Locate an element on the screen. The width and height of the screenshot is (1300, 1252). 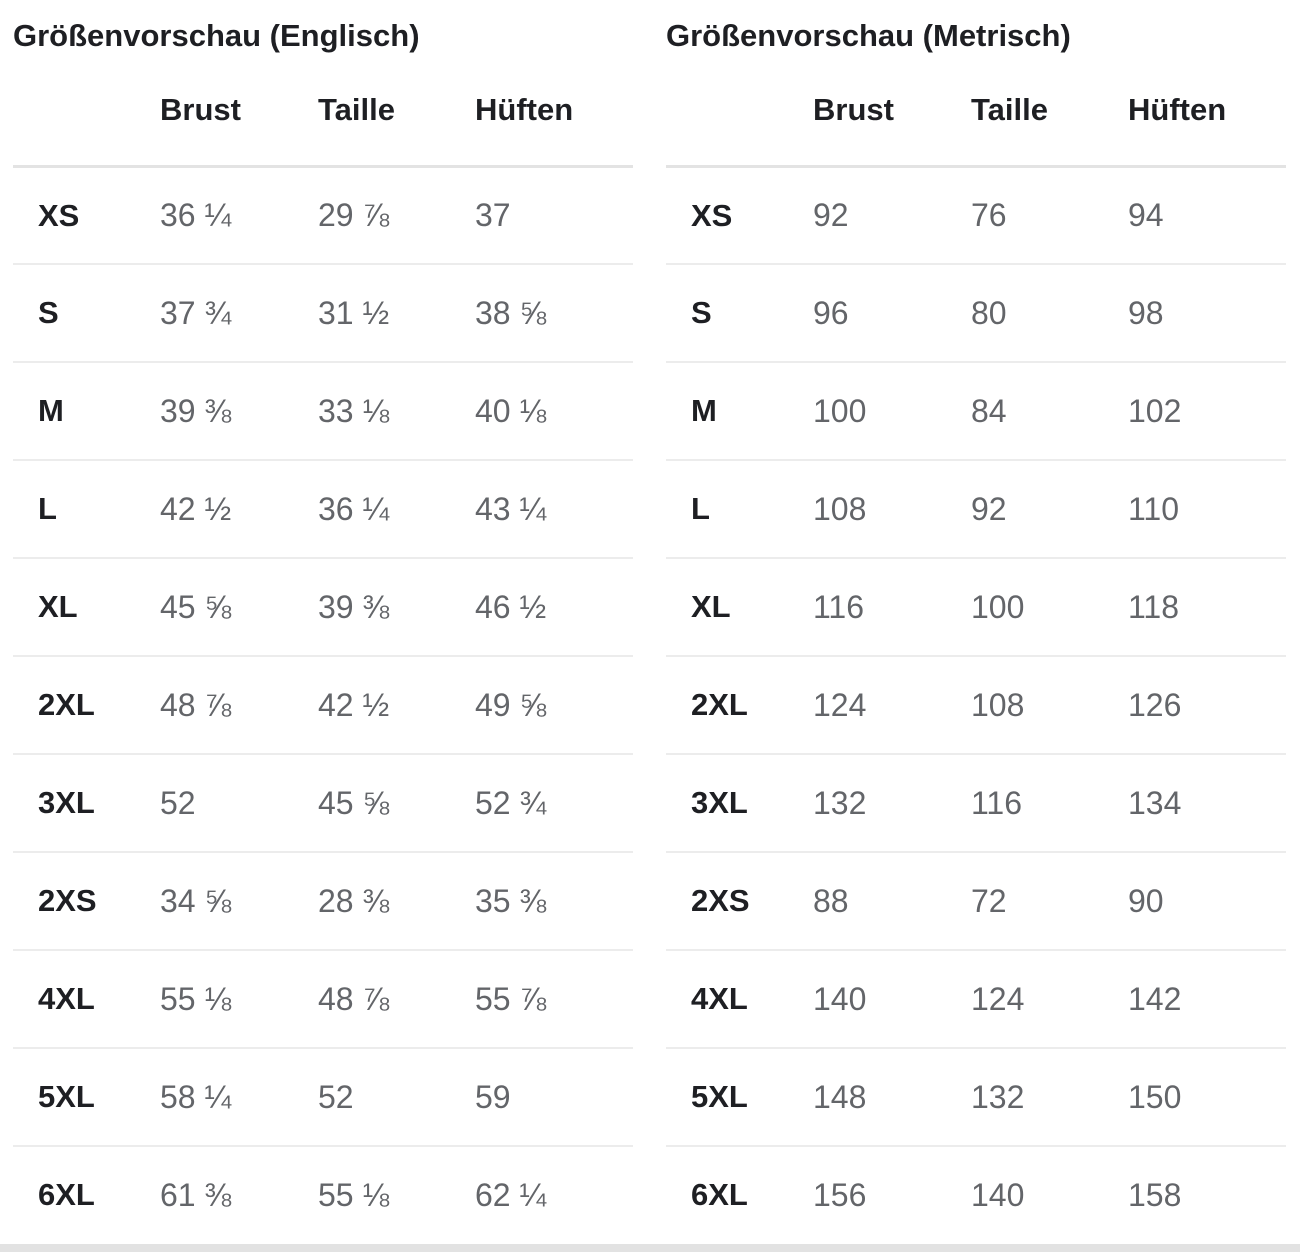
row-value: 98 is located at coordinates (1146, 312).